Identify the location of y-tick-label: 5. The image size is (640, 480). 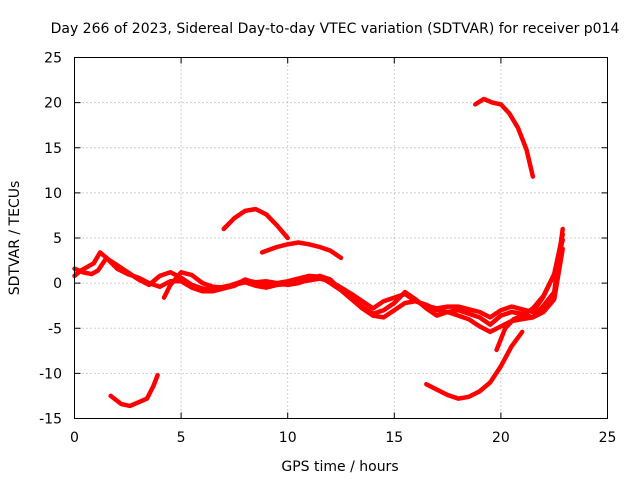
(57, 239).